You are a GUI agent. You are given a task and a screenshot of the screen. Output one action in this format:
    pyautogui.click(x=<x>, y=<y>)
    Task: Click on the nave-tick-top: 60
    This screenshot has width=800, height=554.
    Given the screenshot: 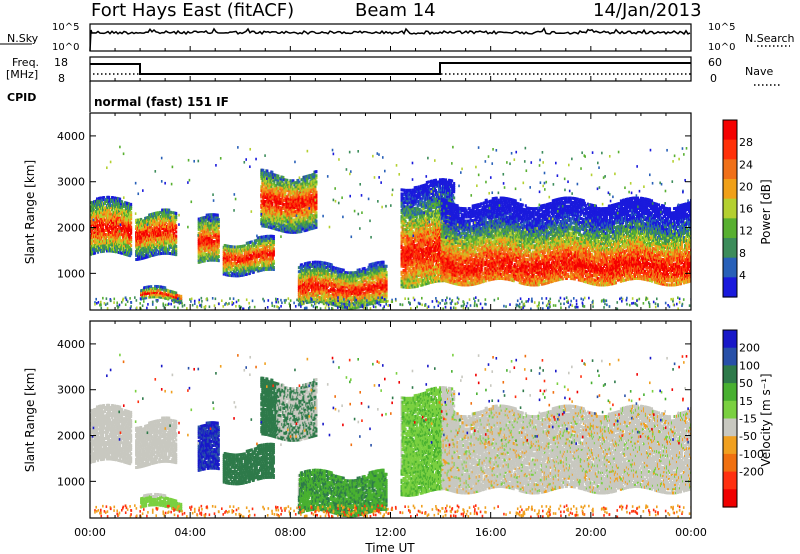 What is the action you would take?
    pyautogui.click(x=715, y=62)
    